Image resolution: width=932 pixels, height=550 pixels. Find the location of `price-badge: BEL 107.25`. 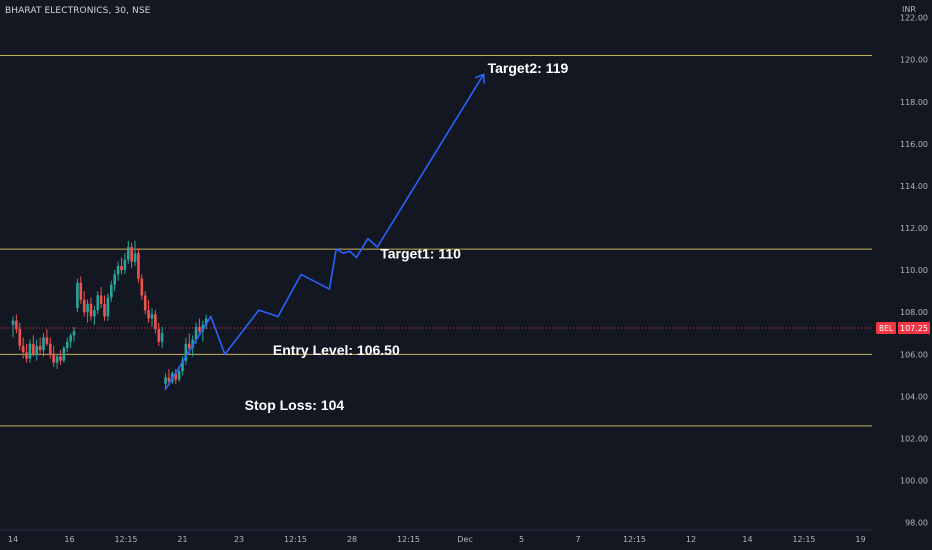

price-badge: BEL 107.25 is located at coordinates (903, 328).